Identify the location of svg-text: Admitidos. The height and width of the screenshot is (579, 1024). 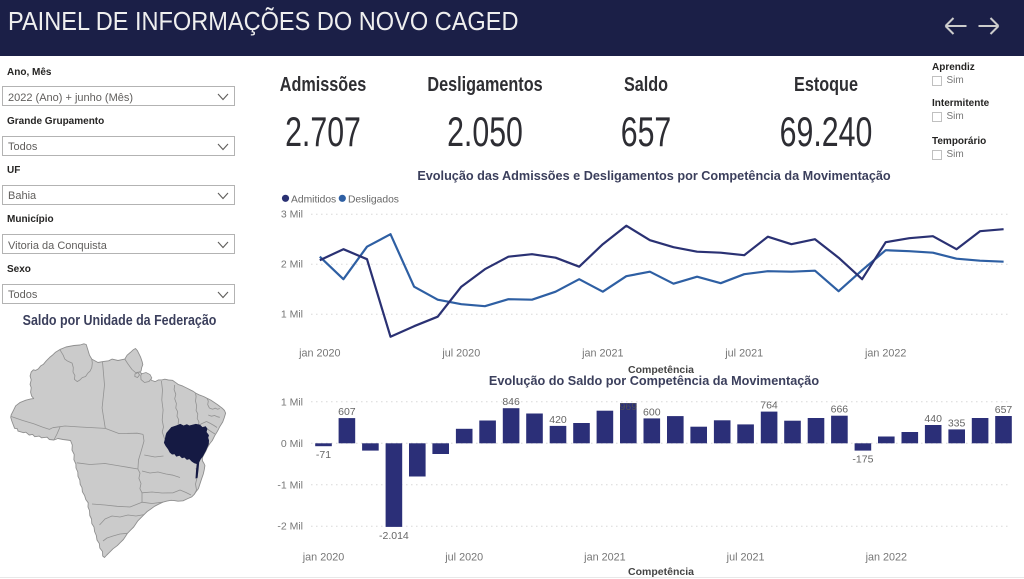
(313, 199).